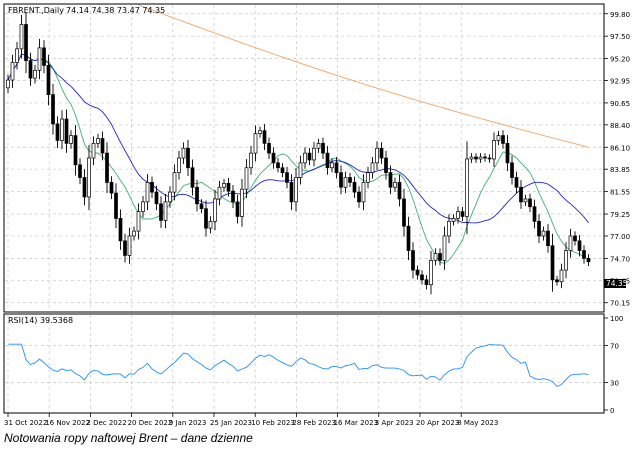 This screenshot has height=451, width=644. What do you see at coordinates (614, 383) in the screenshot?
I see `rsi-tick-label: 30` at bounding box center [614, 383].